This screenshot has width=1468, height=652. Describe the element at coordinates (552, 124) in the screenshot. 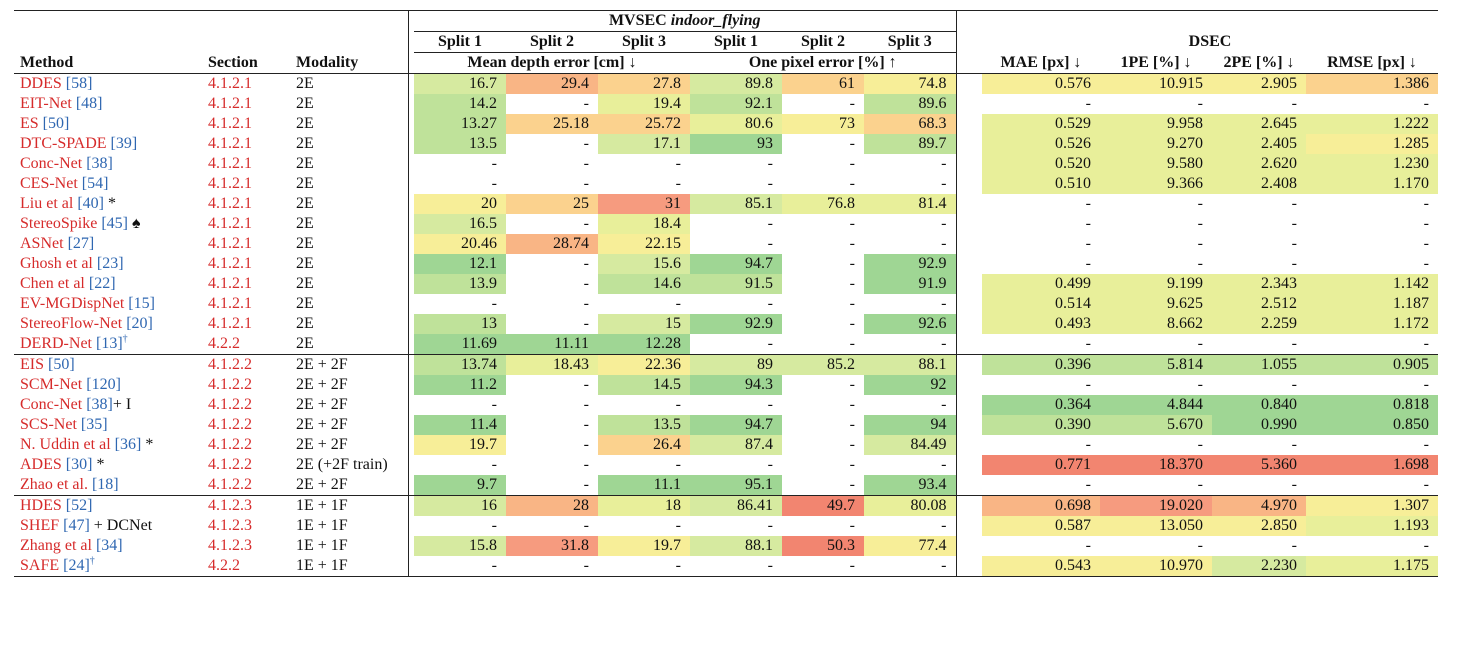

I see `value-cell: 25.18` at that location.